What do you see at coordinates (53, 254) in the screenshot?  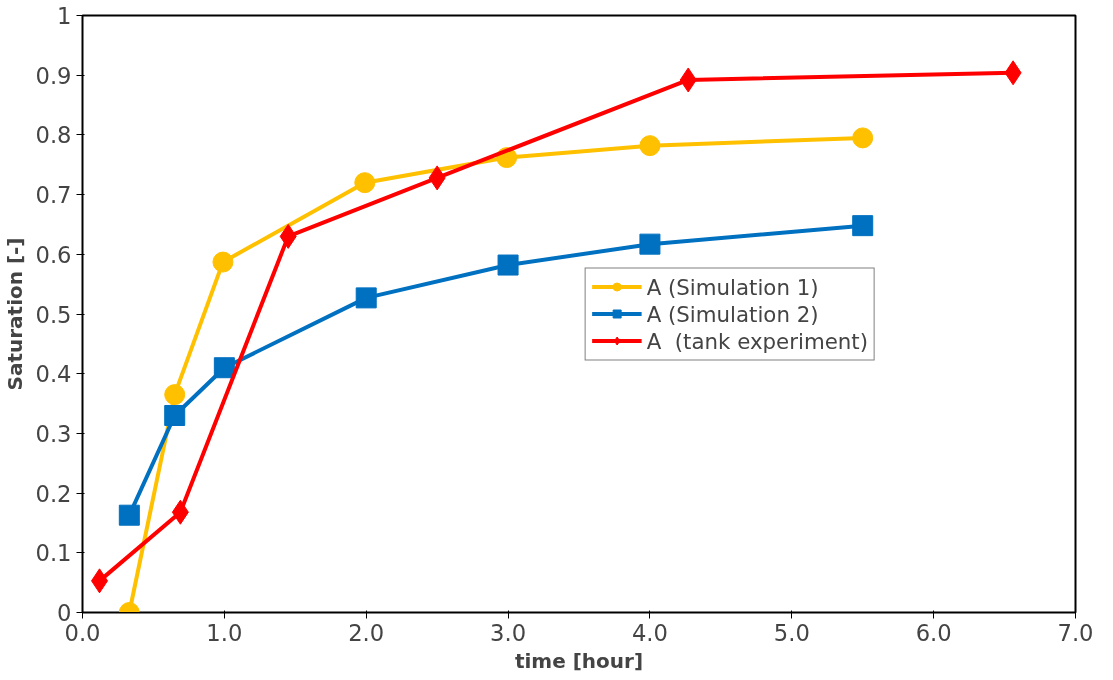 I see `y-tick-label: 0.6` at bounding box center [53, 254].